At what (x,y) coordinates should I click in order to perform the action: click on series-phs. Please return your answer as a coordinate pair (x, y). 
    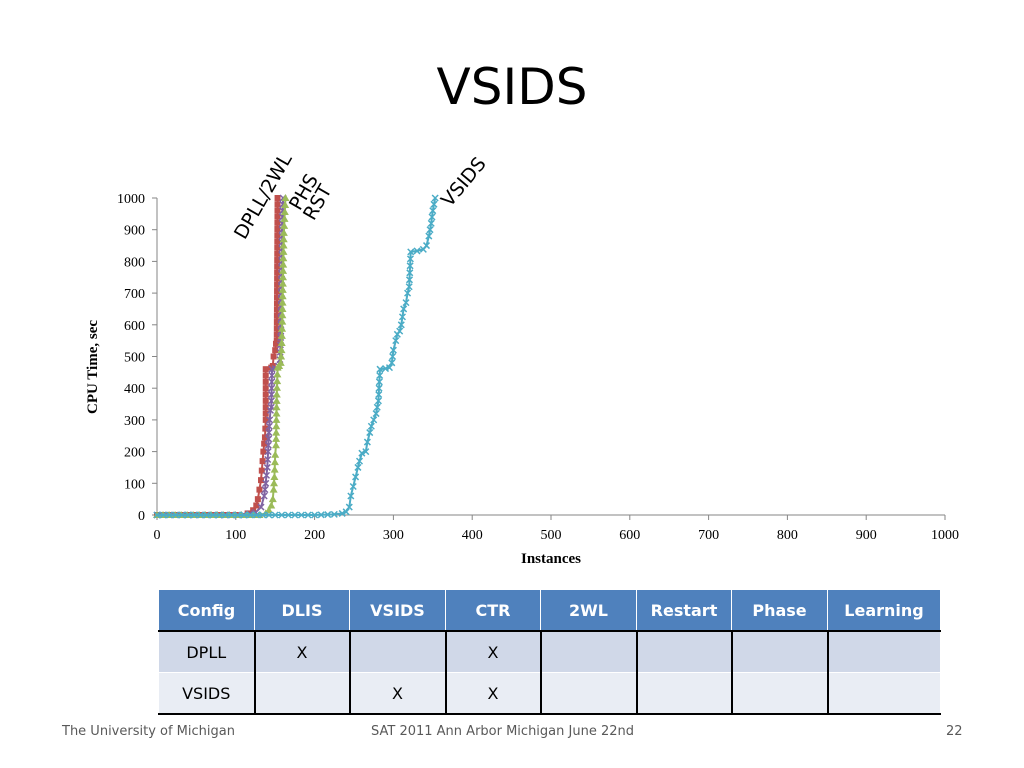
    Looking at the image, I should click on (220, 356).